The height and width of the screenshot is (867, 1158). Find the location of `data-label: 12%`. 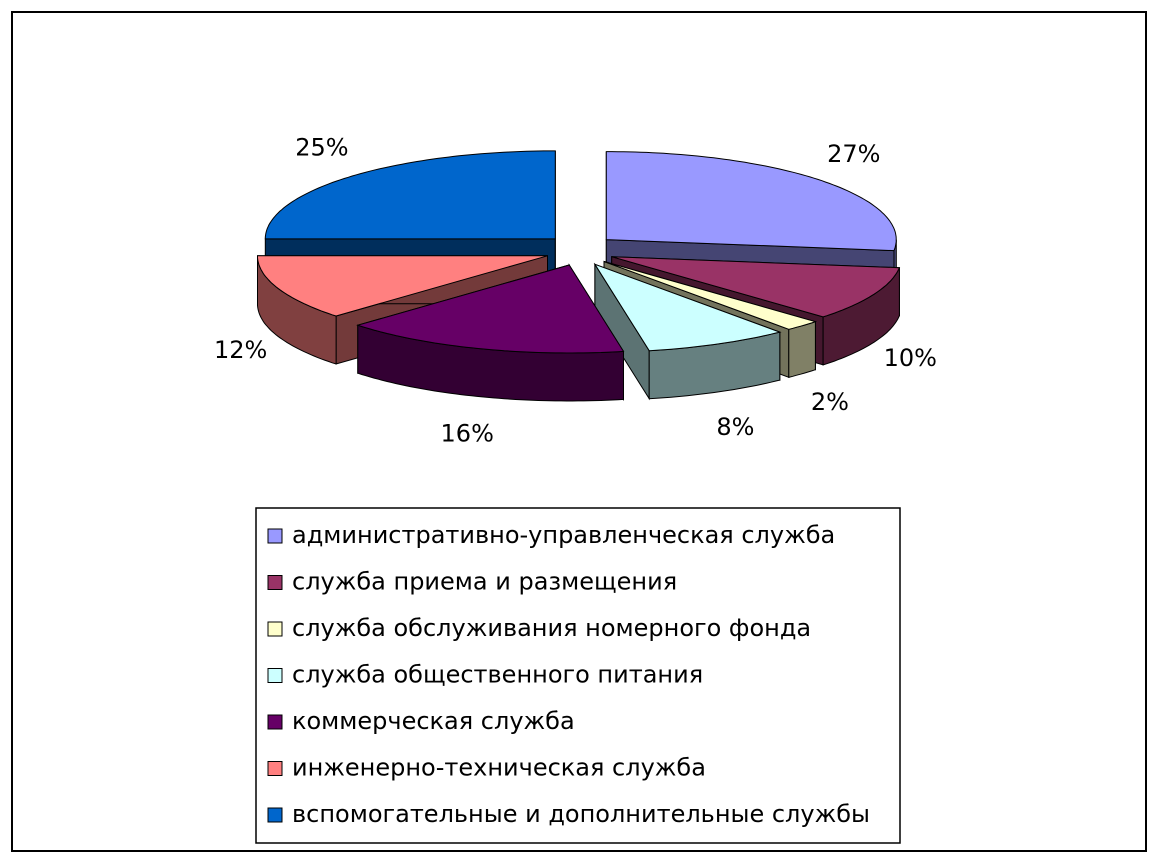

data-label: 12% is located at coordinates (240, 350).